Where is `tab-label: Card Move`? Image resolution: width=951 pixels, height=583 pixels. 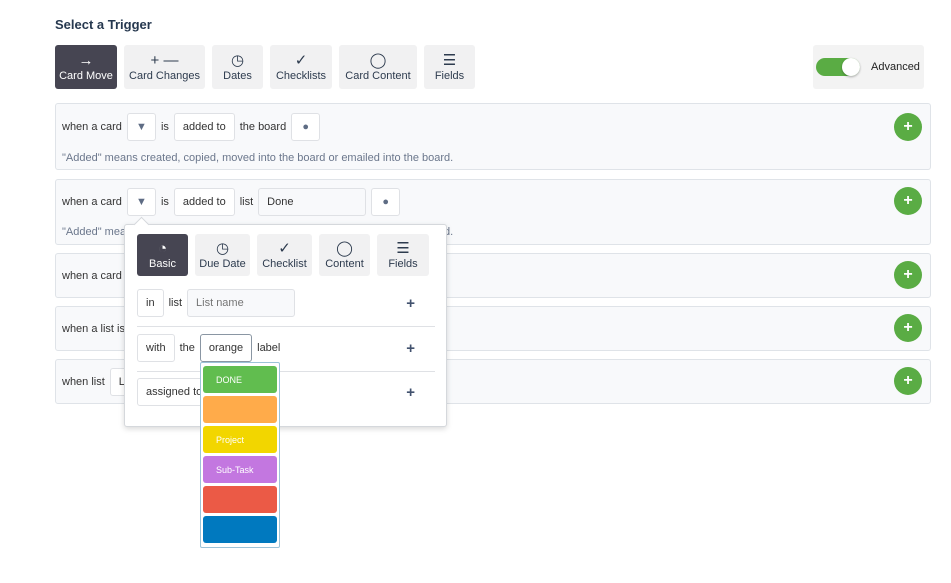 tab-label: Card Move is located at coordinates (86, 76).